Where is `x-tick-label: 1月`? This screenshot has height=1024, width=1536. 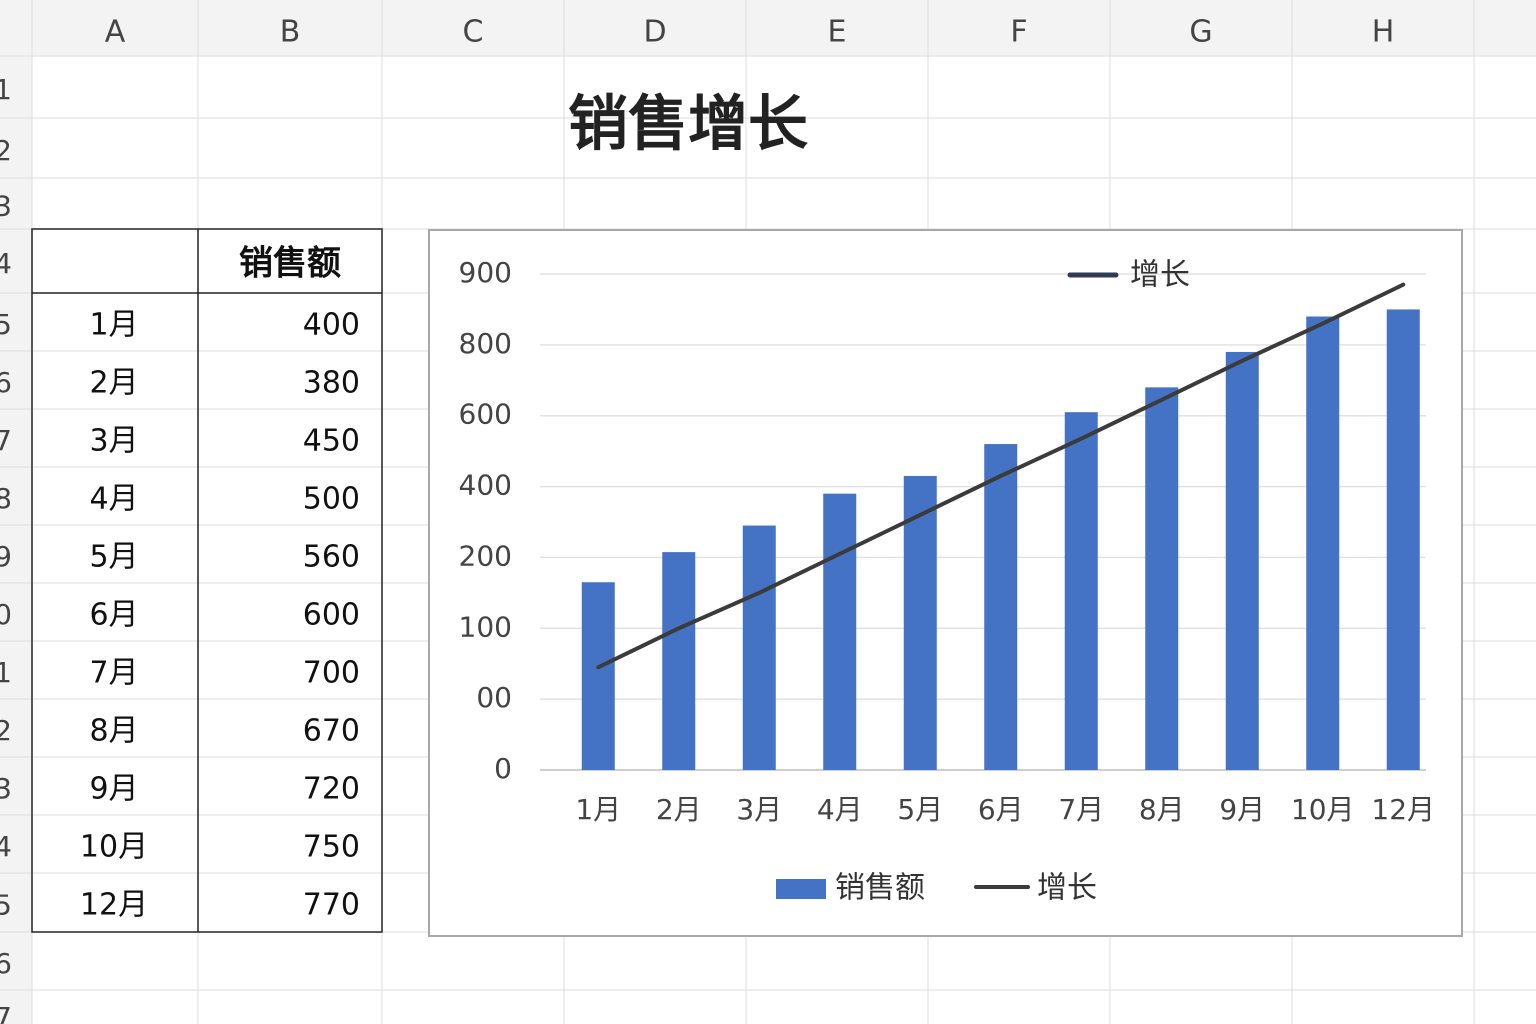 x-tick-label: 1月 is located at coordinates (598, 809).